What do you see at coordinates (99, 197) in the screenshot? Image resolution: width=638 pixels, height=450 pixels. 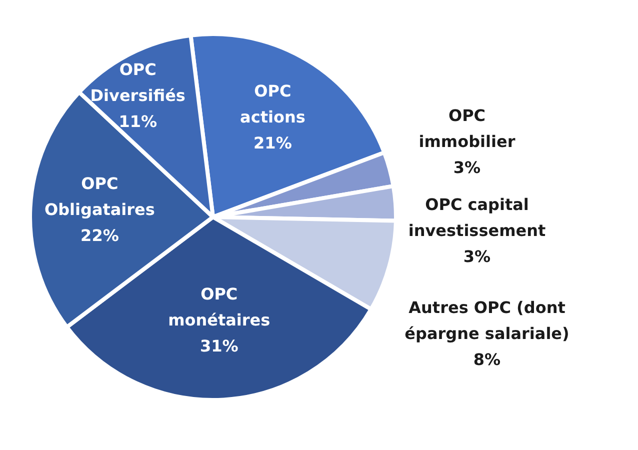 I see `slice-label: OPC Obligataires` at bounding box center [99, 197].